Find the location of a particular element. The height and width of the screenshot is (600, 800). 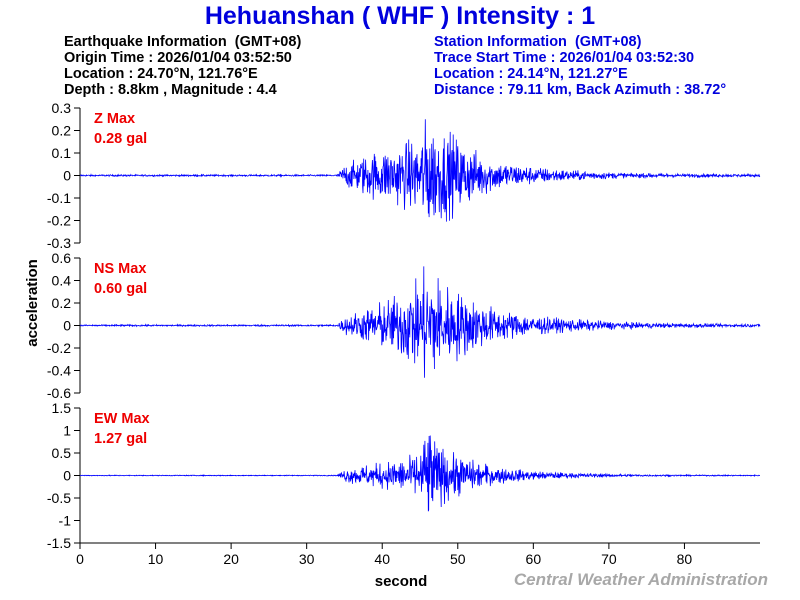

ew-trace is located at coordinates (419, 473).